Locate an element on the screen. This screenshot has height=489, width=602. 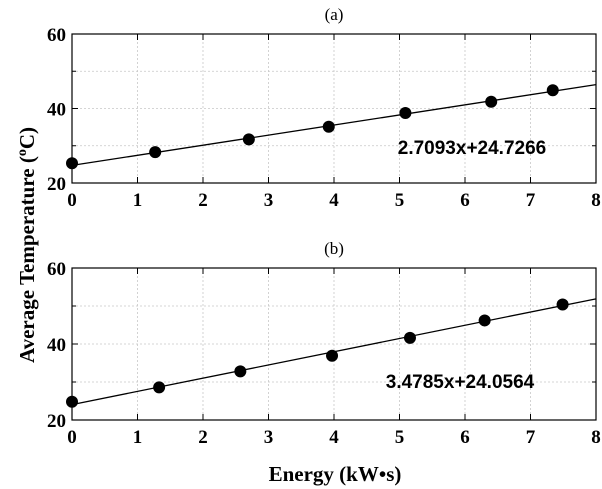
x-tick-label-b-4: 4 is located at coordinates (334, 437).